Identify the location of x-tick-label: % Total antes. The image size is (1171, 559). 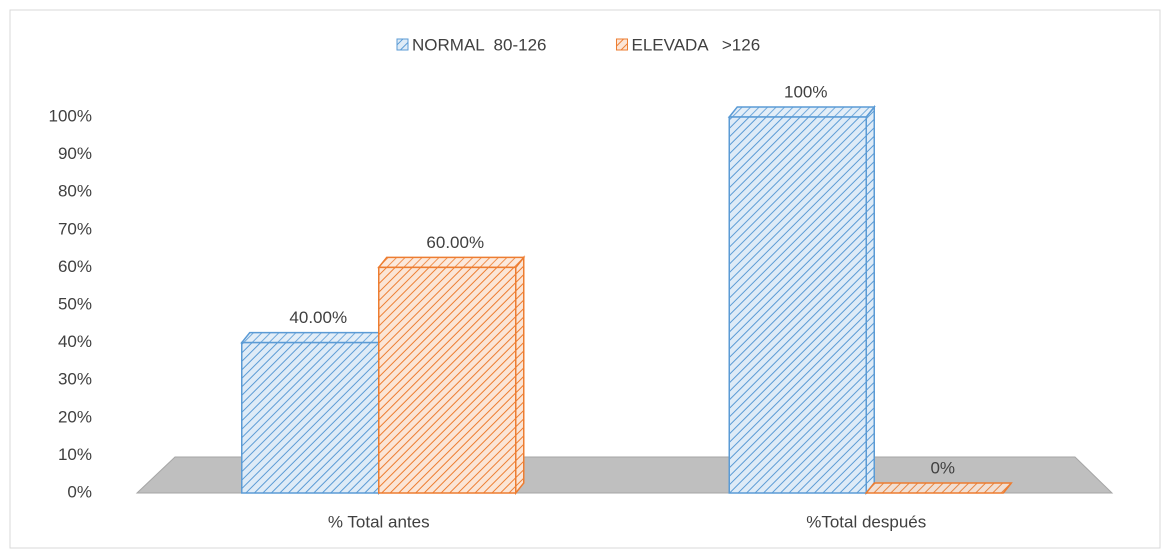
(379, 521).